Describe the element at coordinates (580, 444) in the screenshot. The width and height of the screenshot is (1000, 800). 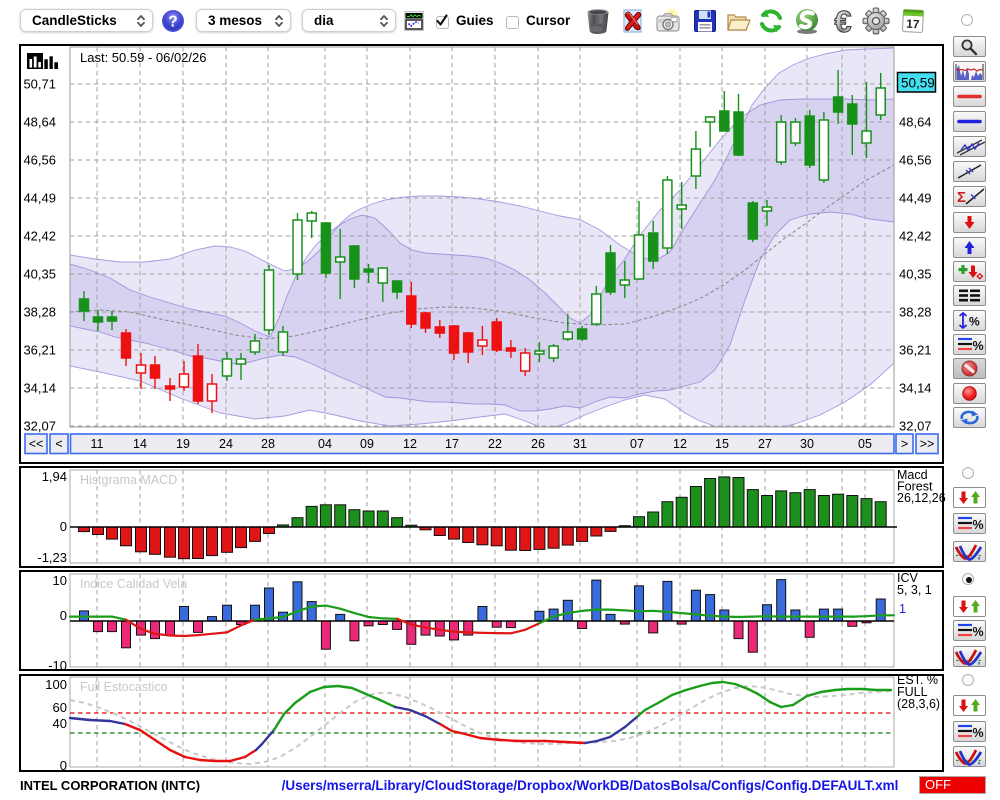
I see `svg-text: 31` at that location.